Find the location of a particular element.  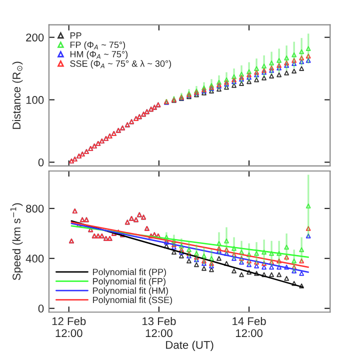

legend-label: Polynomial fit (HM) is located at coordinates (130, 291).